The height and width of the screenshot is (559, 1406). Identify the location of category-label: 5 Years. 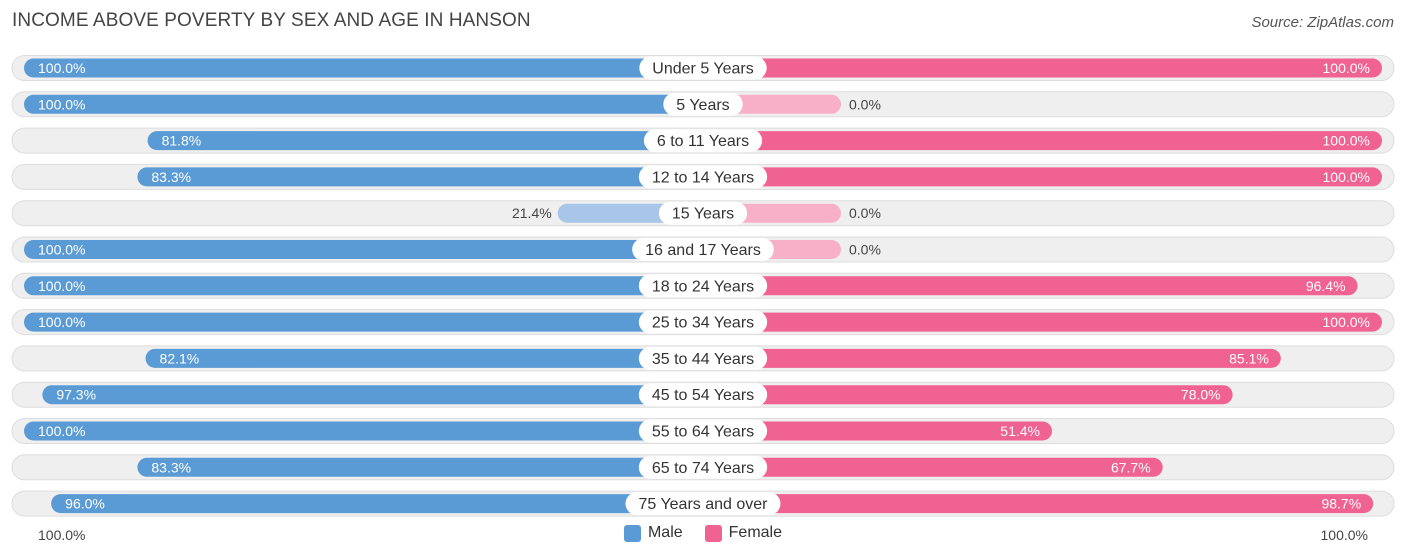
(702, 105).